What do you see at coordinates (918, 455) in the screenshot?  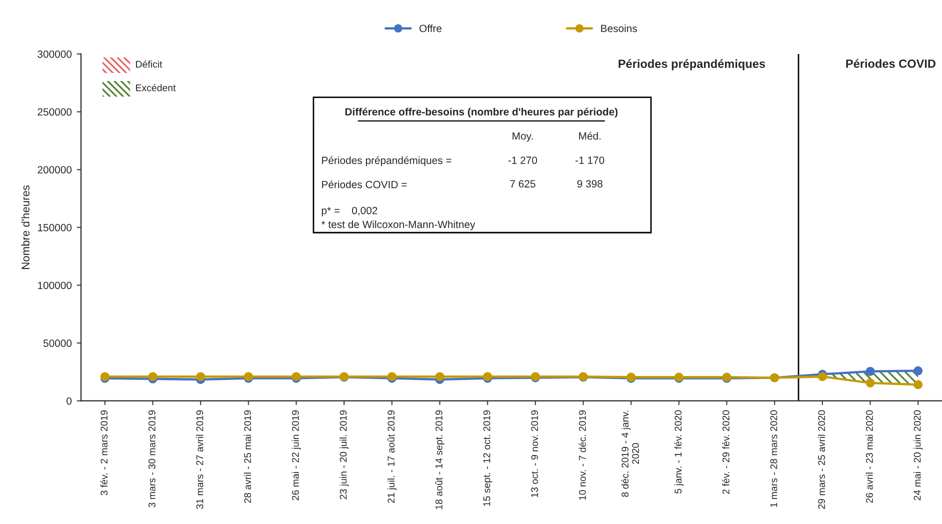 I see `x-tick-label: 24 mai - 20 juin 2020` at bounding box center [918, 455].